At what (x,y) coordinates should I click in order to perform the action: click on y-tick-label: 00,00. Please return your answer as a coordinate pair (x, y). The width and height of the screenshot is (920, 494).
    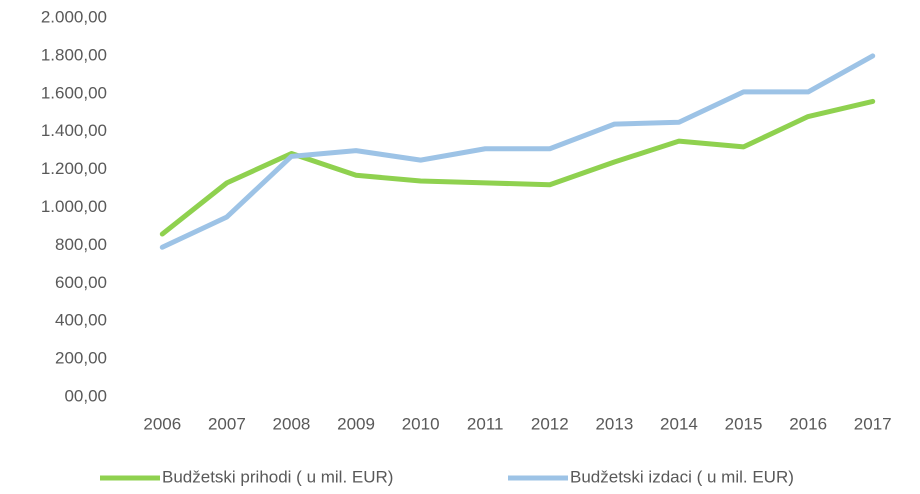
    Looking at the image, I should click on (85, 395).